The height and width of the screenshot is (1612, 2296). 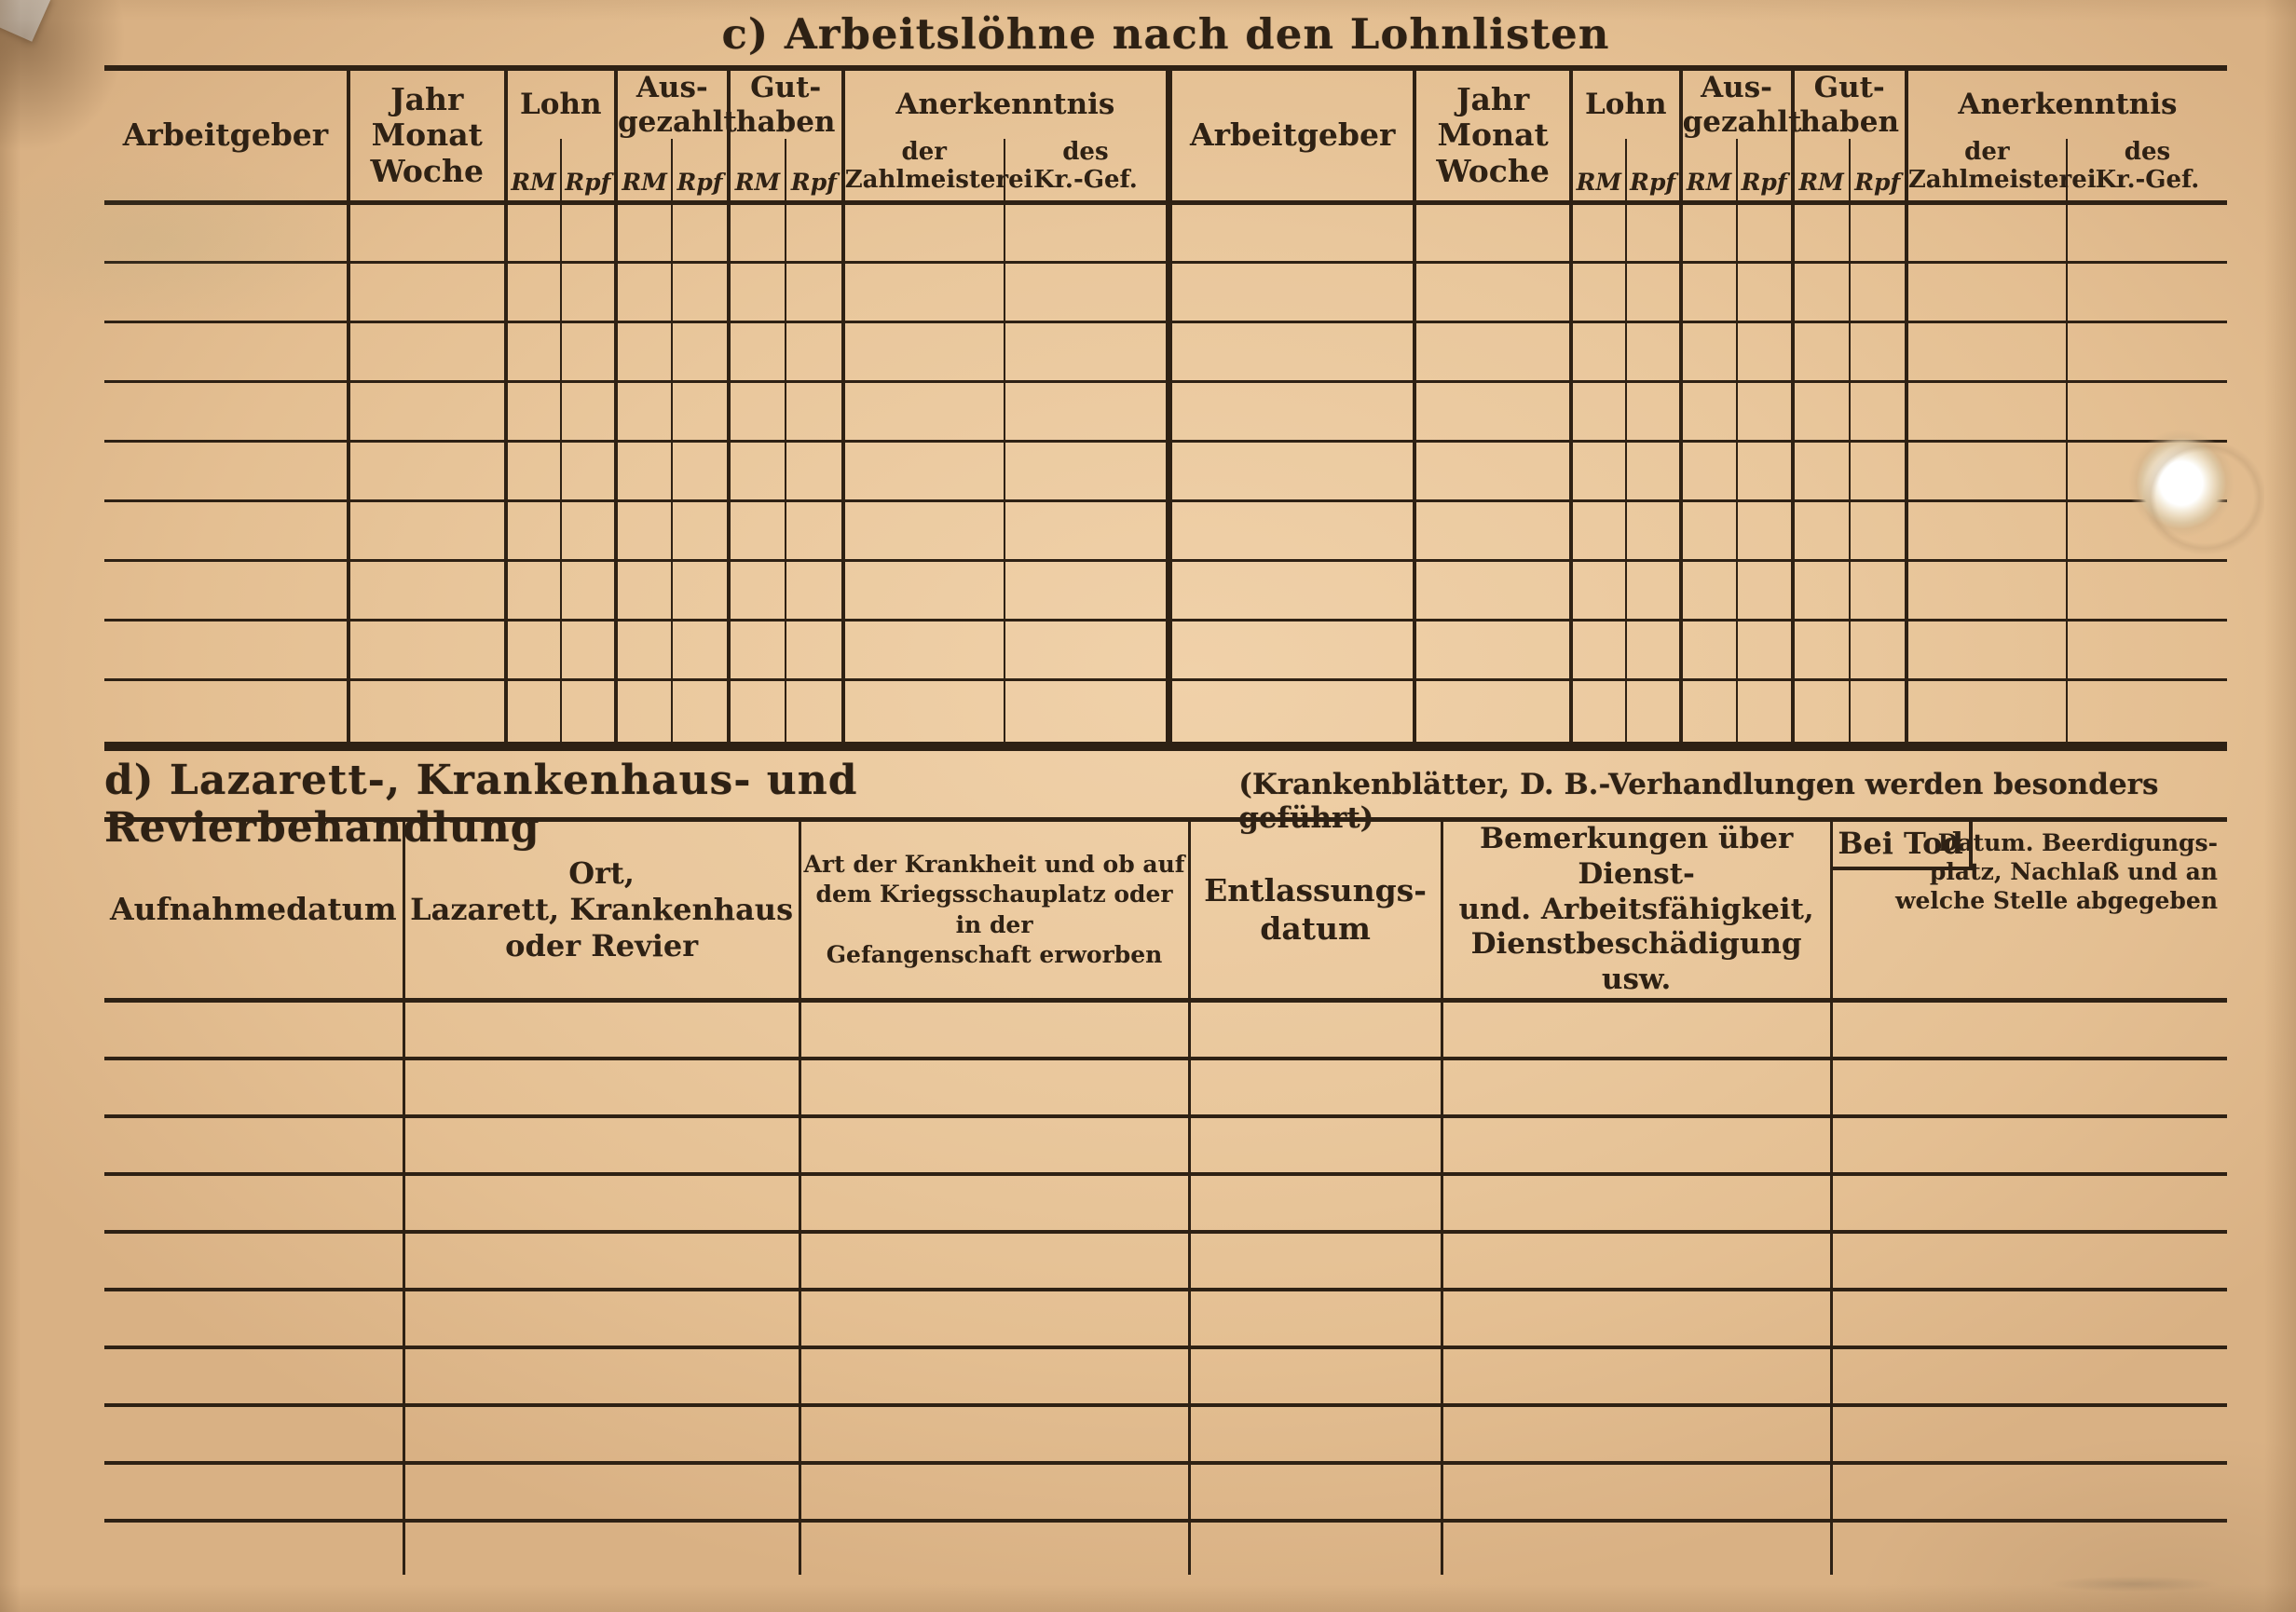 I want to click on torn-corner, so click(x=26, y=21).